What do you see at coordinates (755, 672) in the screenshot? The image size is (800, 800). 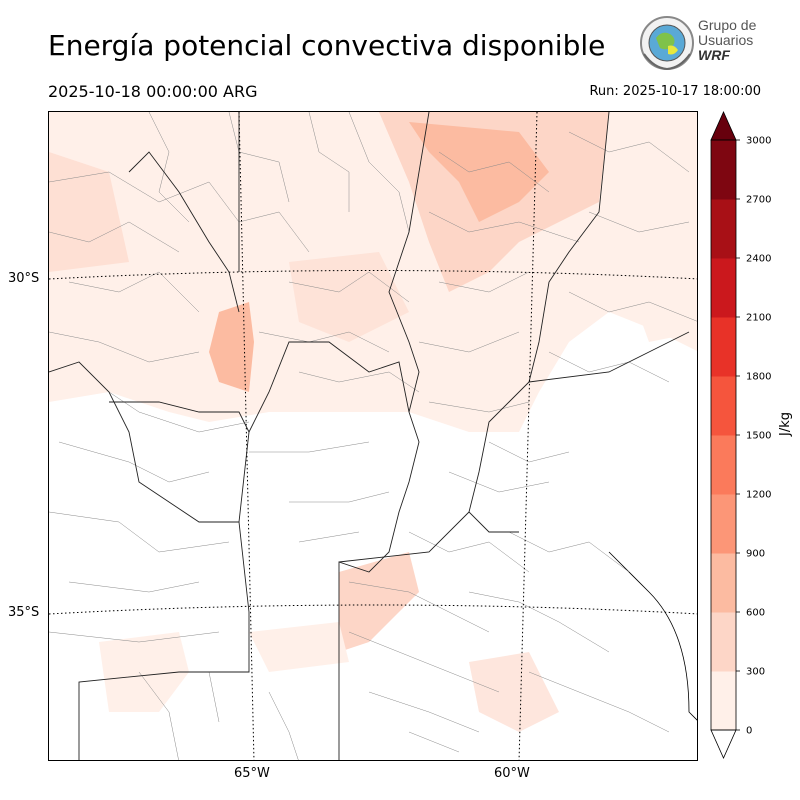 I see `colorbar-tick-label: 300` at bounding box center [755, 672].